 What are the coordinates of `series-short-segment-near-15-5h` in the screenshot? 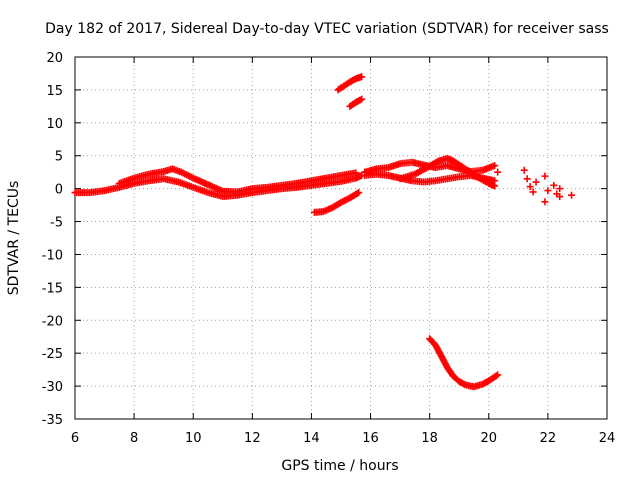 It's located at (356, 102).